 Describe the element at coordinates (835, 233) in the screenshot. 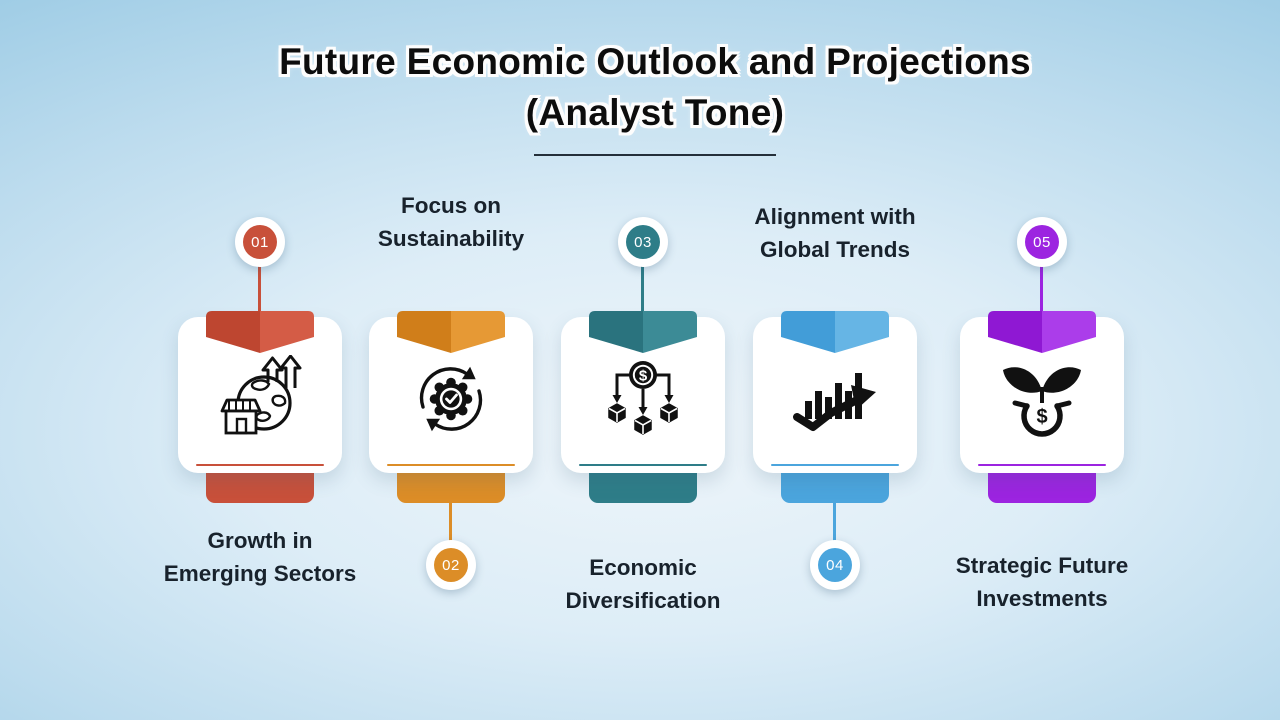

I see `step-label: Alignment with Global Trends` at that location.